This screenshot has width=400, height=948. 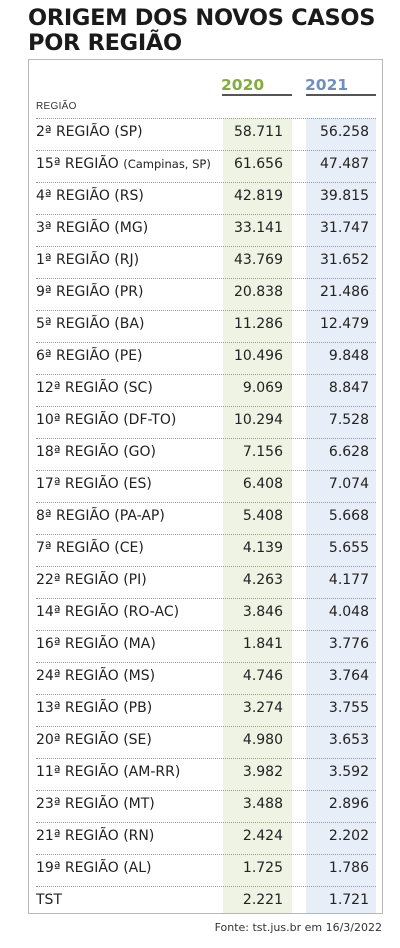 What do you see at coordinates (262, 452) in the screenshot?
I see `value-2020: 7.156` at bounding box center [262, 452].